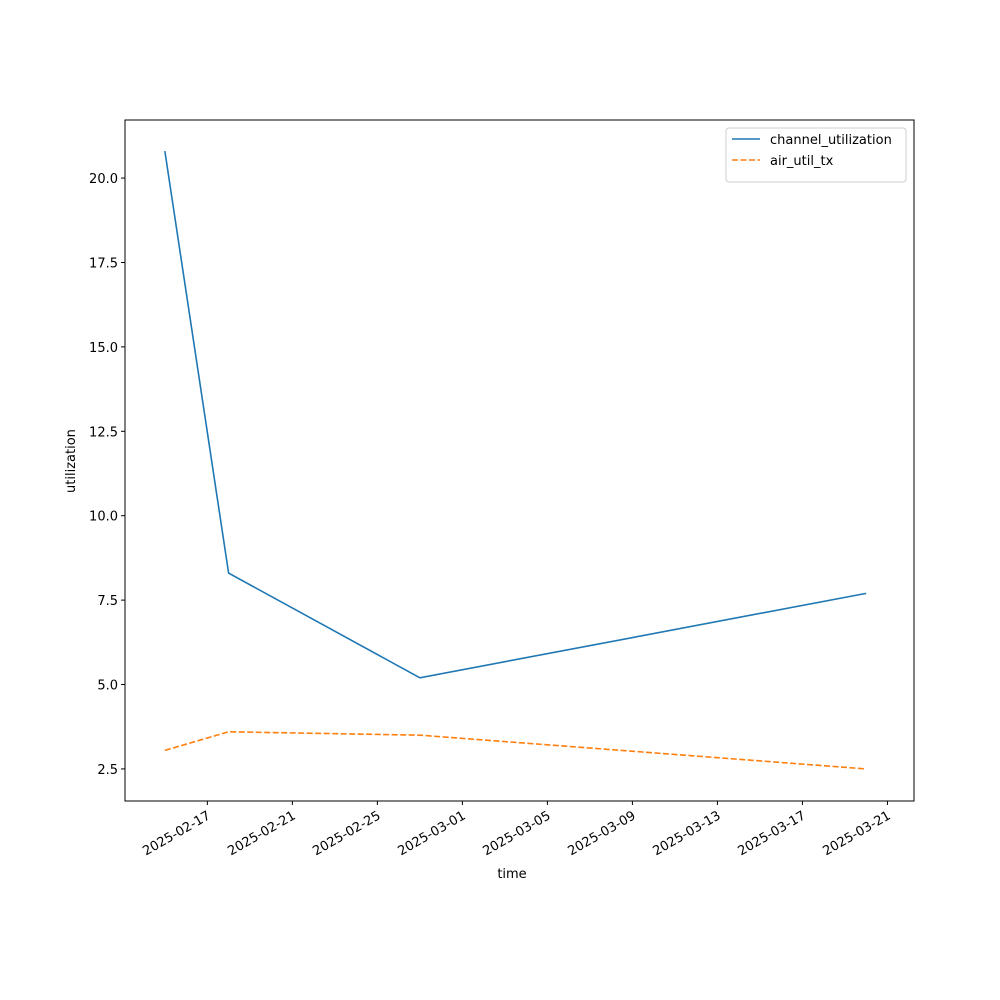 The image size is (1000, 1000). I want to click on x-tick-label: 2025-02-25, so click(346, 833).